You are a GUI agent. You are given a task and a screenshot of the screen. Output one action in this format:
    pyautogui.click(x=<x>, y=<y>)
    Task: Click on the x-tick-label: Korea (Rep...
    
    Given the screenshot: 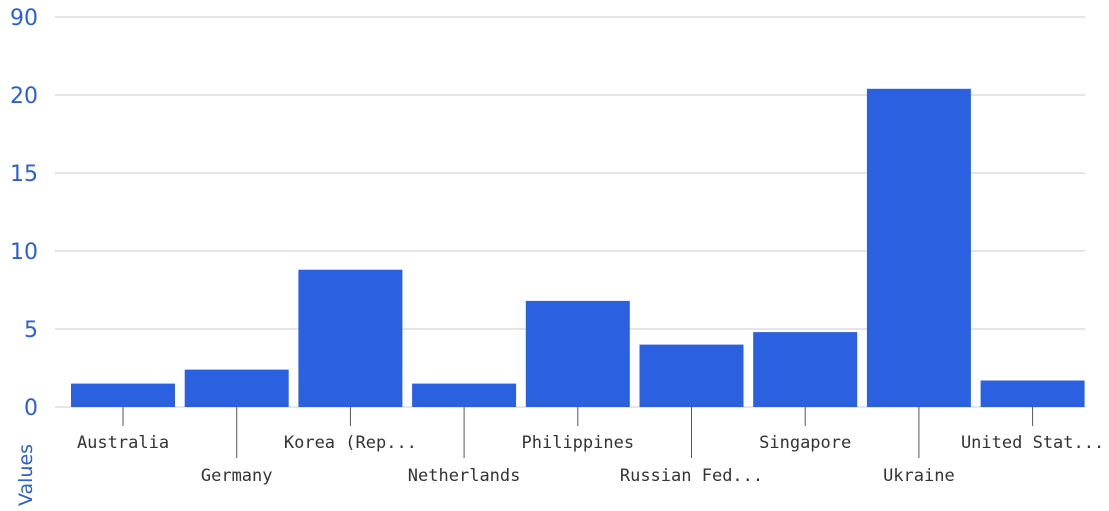 What is the action you would take?
    pyautogui.click(x=350, y=443)
    